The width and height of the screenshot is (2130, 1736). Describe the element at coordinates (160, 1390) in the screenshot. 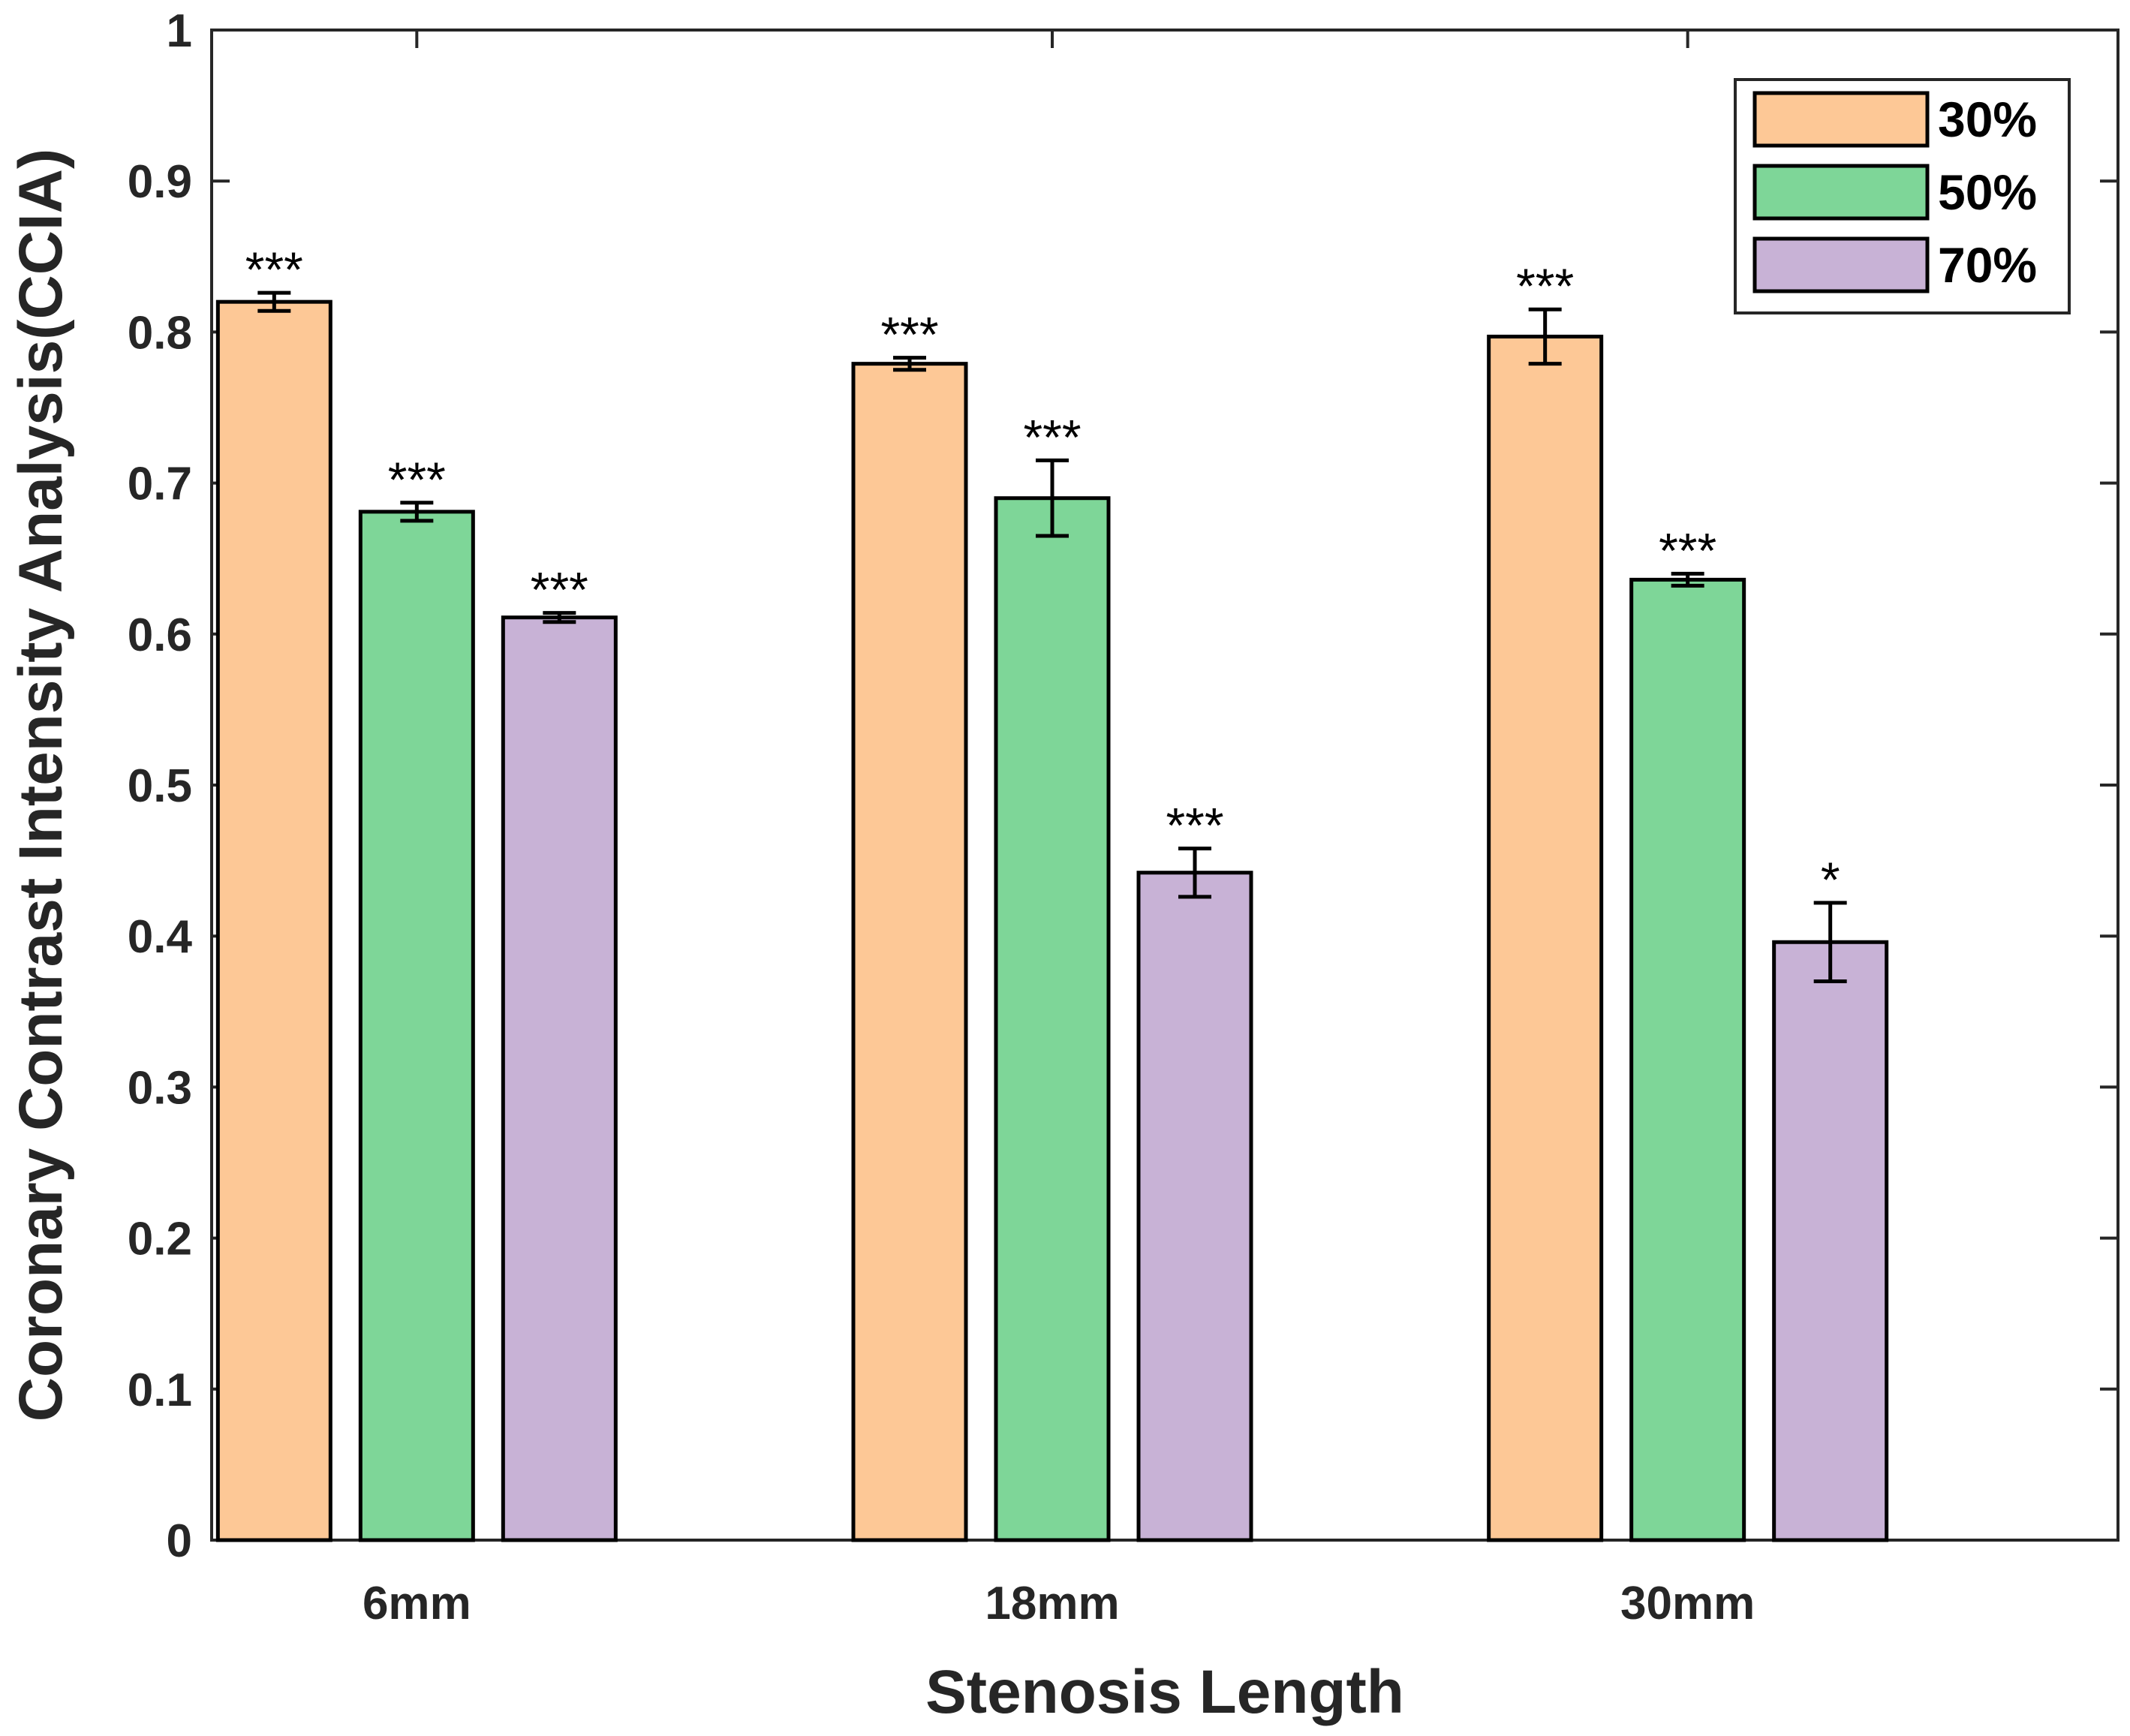

I see `y-tick-label: 0.1` at that location.